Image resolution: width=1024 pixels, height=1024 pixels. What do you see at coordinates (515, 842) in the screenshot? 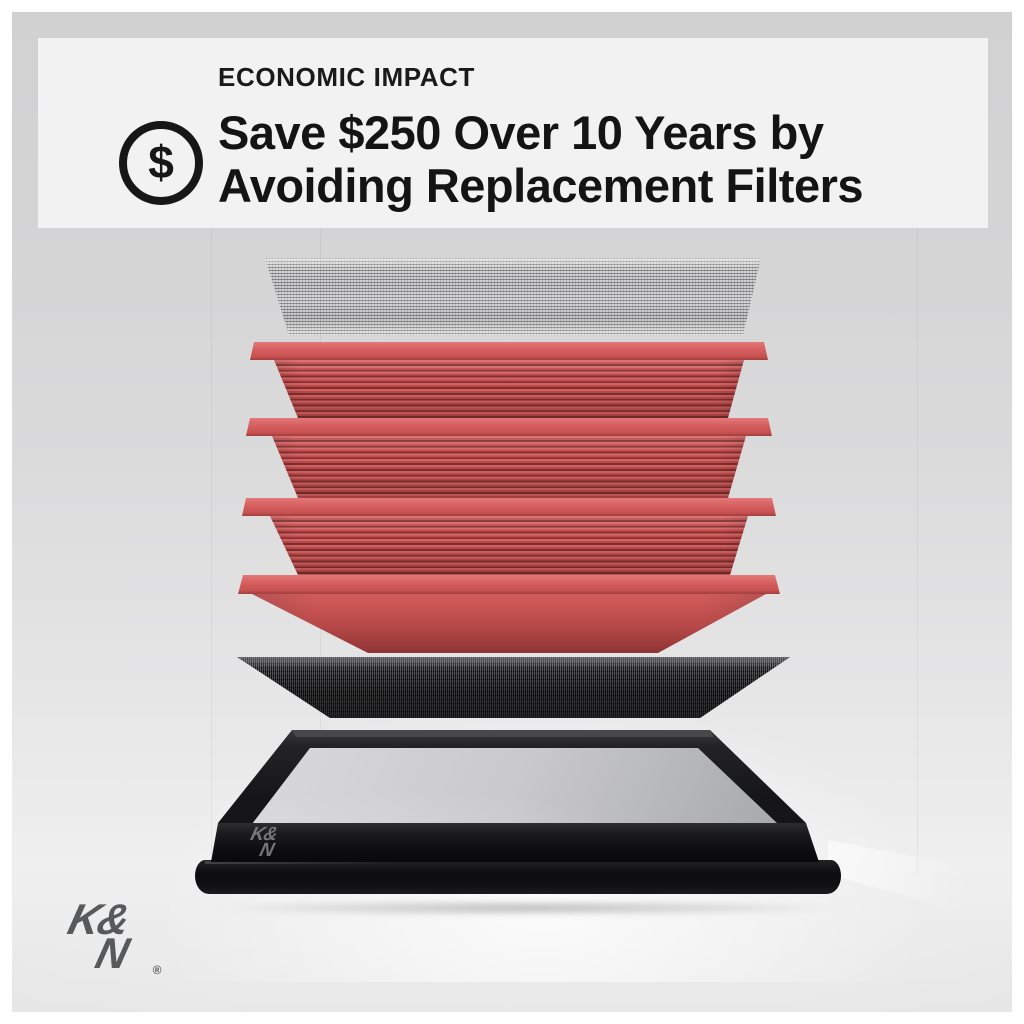
I see `frame-front-face: K& N` at bounding box center [515, 842].